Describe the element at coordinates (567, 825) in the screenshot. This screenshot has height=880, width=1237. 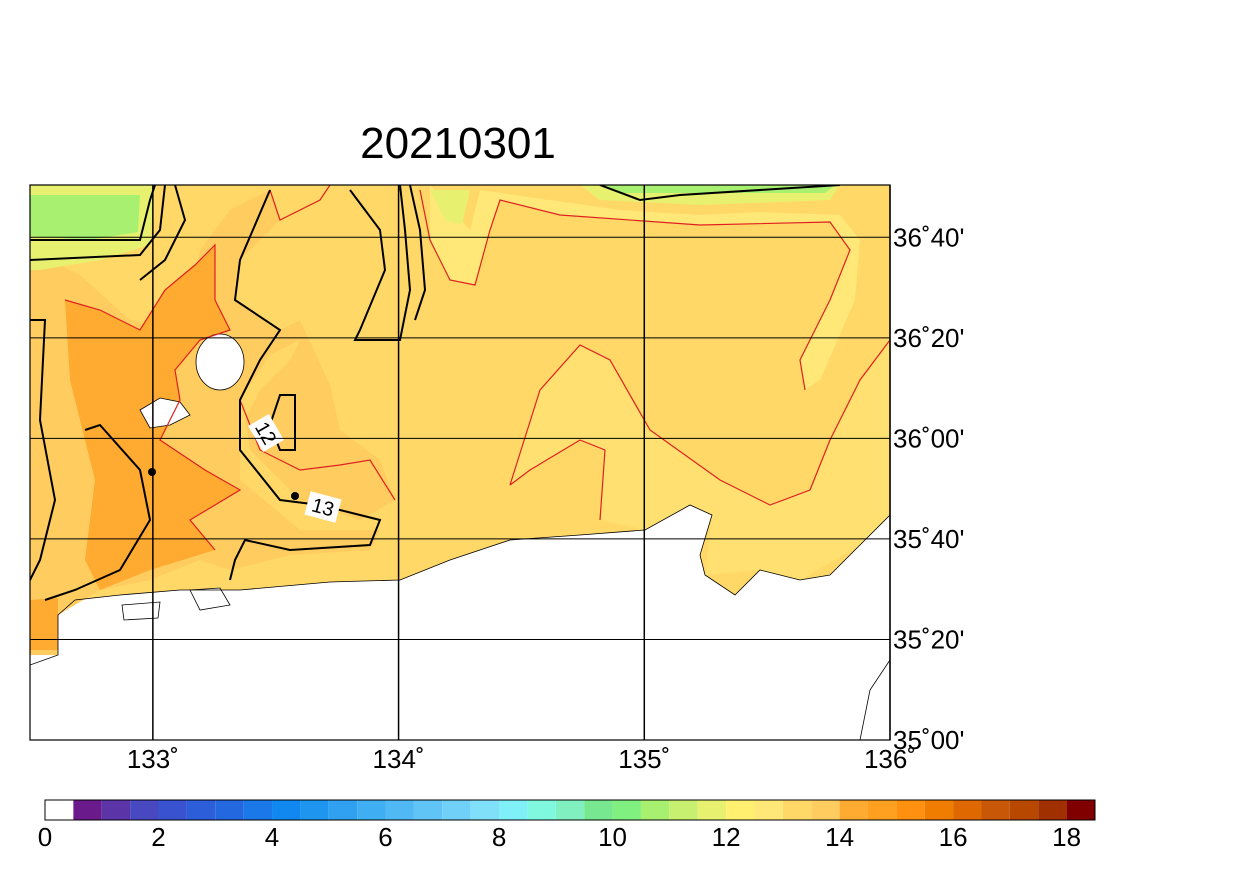
I see `colorbar: 0 2 4 6 8 10 12 14 16 18` at that location.